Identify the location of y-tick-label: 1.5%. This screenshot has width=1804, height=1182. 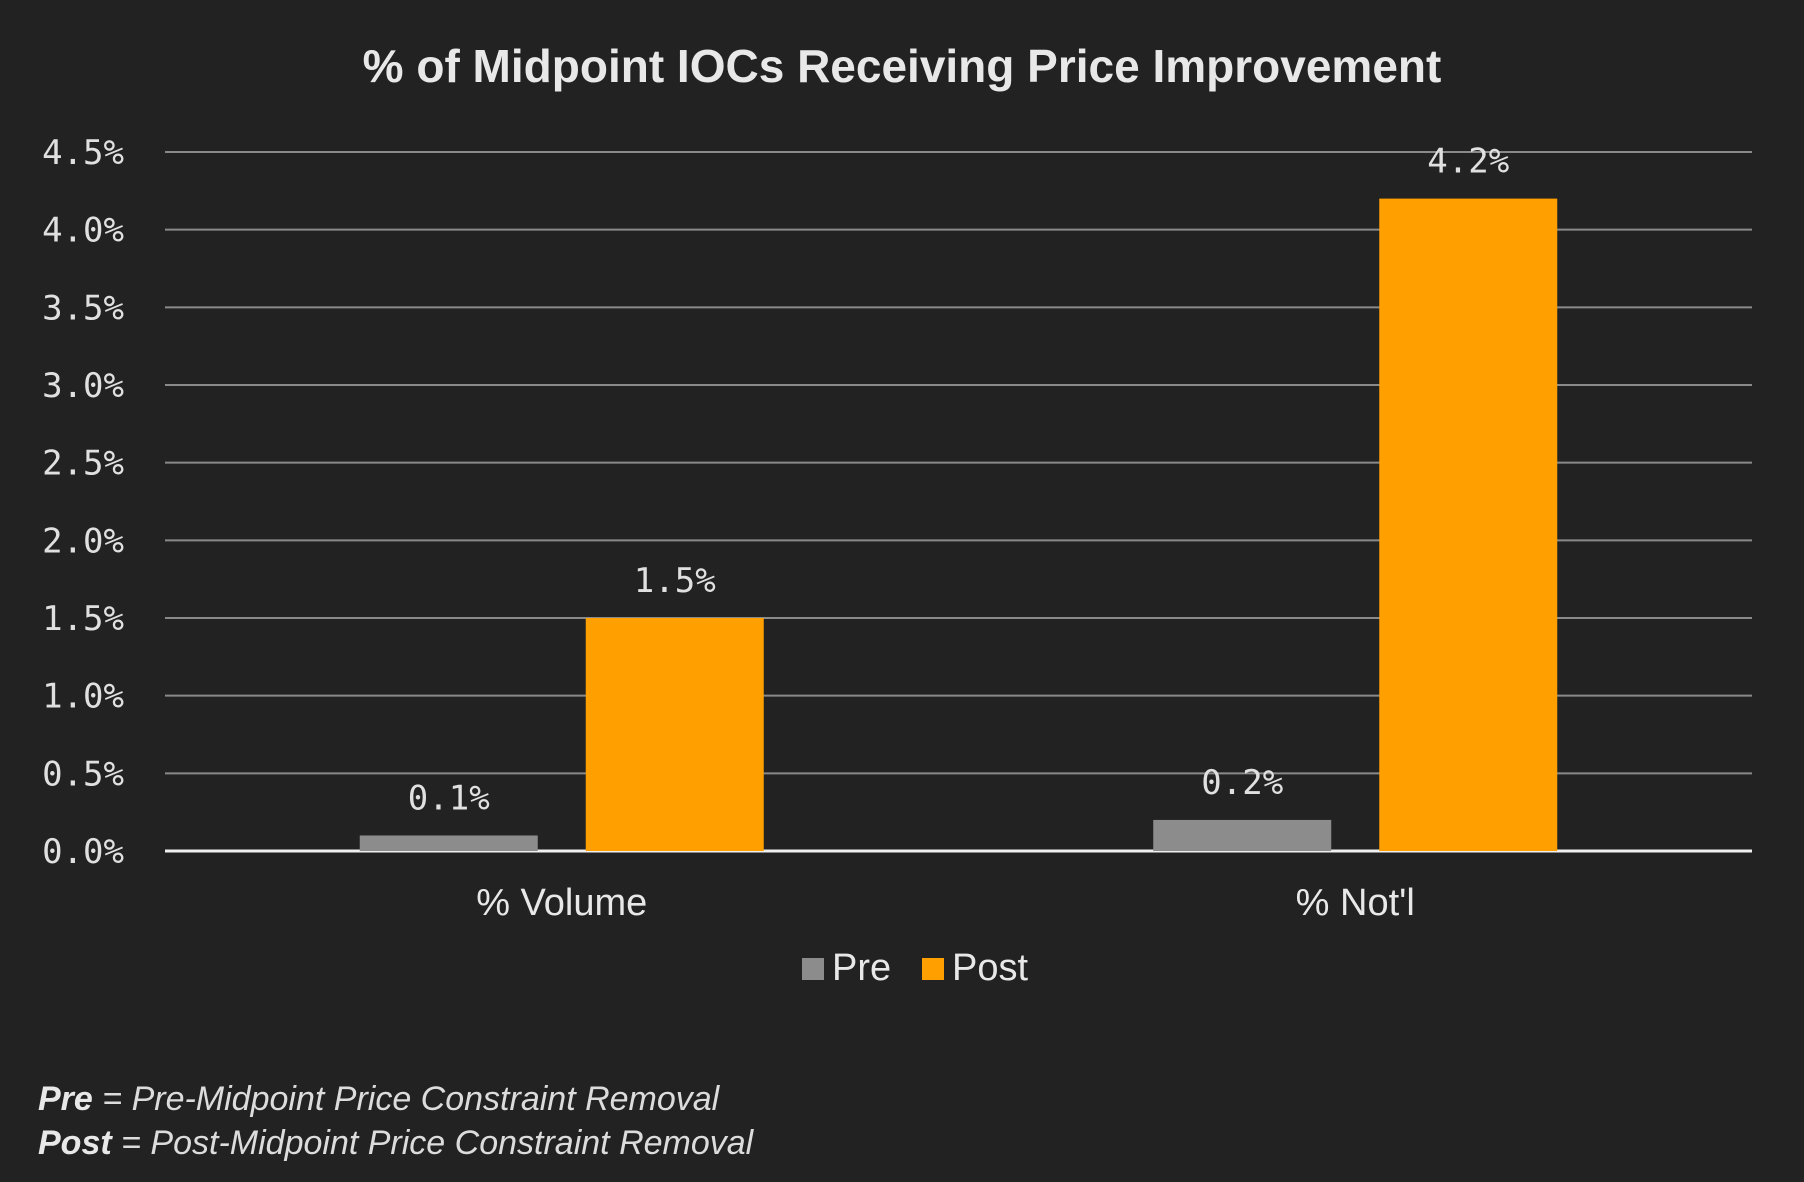
(83, 619).